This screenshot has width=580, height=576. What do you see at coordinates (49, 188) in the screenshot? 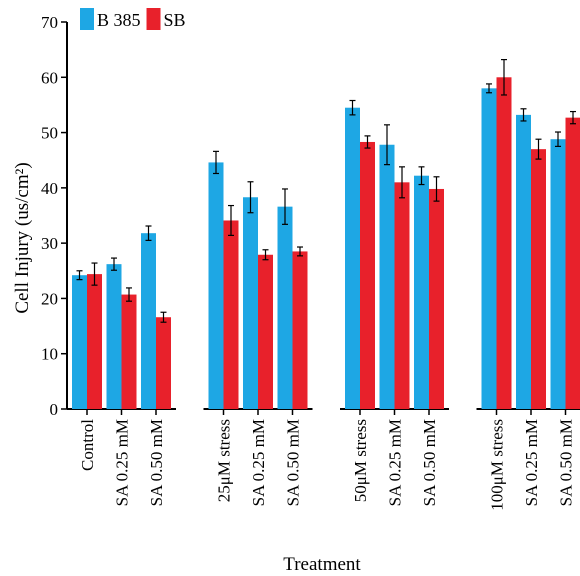
I see `y-tick-label: 40` at bounding box center [49, 188].